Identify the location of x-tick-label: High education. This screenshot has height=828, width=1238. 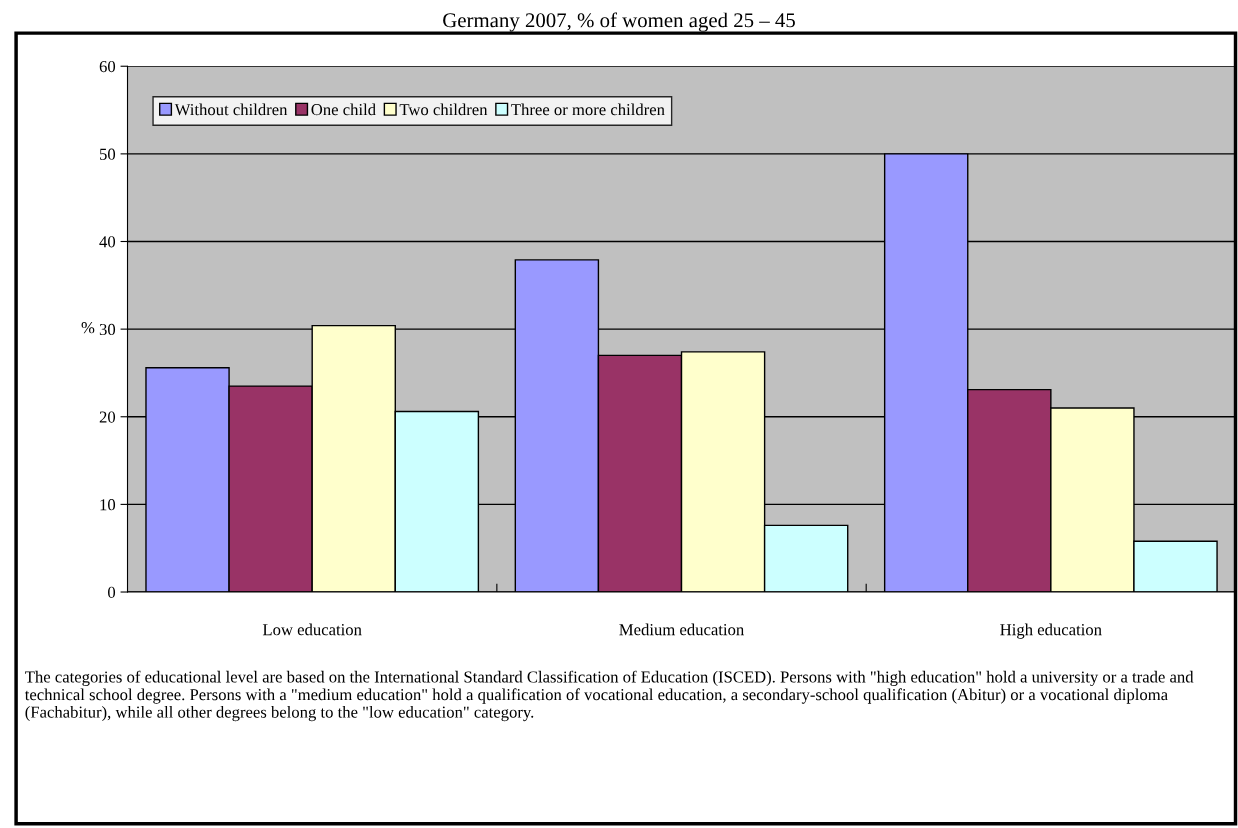
(1051, 631).